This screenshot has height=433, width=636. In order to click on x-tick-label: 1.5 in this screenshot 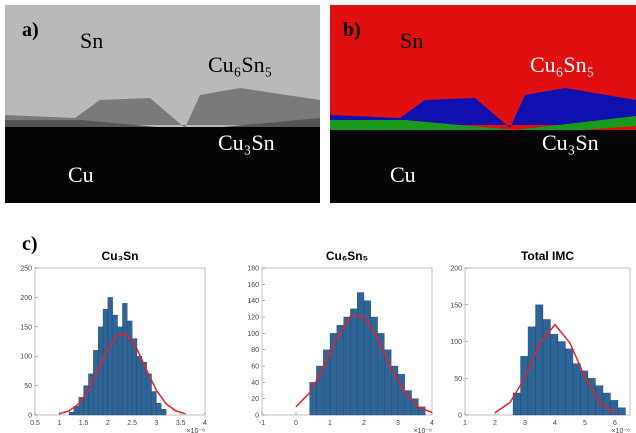, I will do `click(84, 423)`.